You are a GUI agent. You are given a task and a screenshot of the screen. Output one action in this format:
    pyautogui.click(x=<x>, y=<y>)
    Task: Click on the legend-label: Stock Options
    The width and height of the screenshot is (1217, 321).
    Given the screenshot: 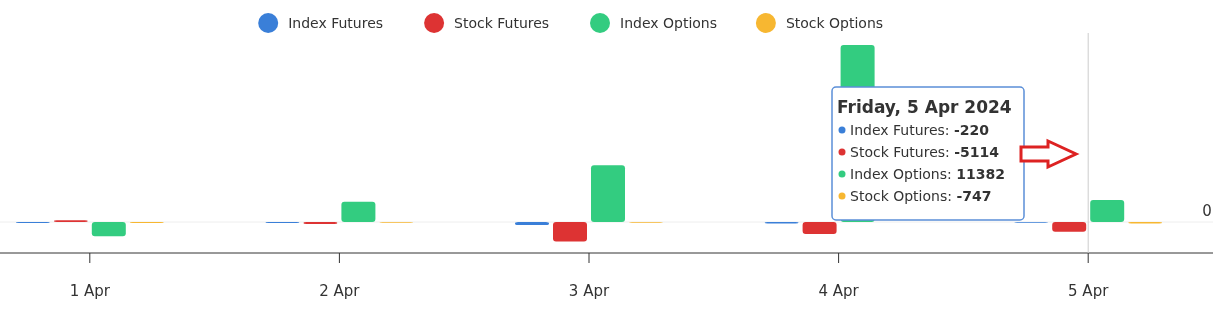 What is the action you would take?
    pyautogui.click(x=834, y=23)
    